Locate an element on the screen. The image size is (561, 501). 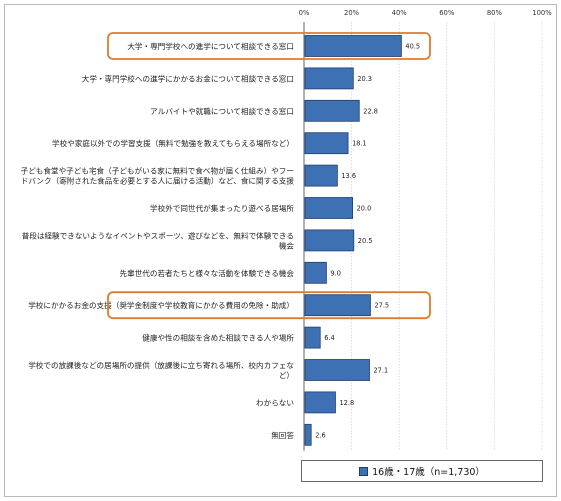
category-label: 先輩世代の若者たちと様々な活動を体験できる機会 is located at coordinates (206, 273).